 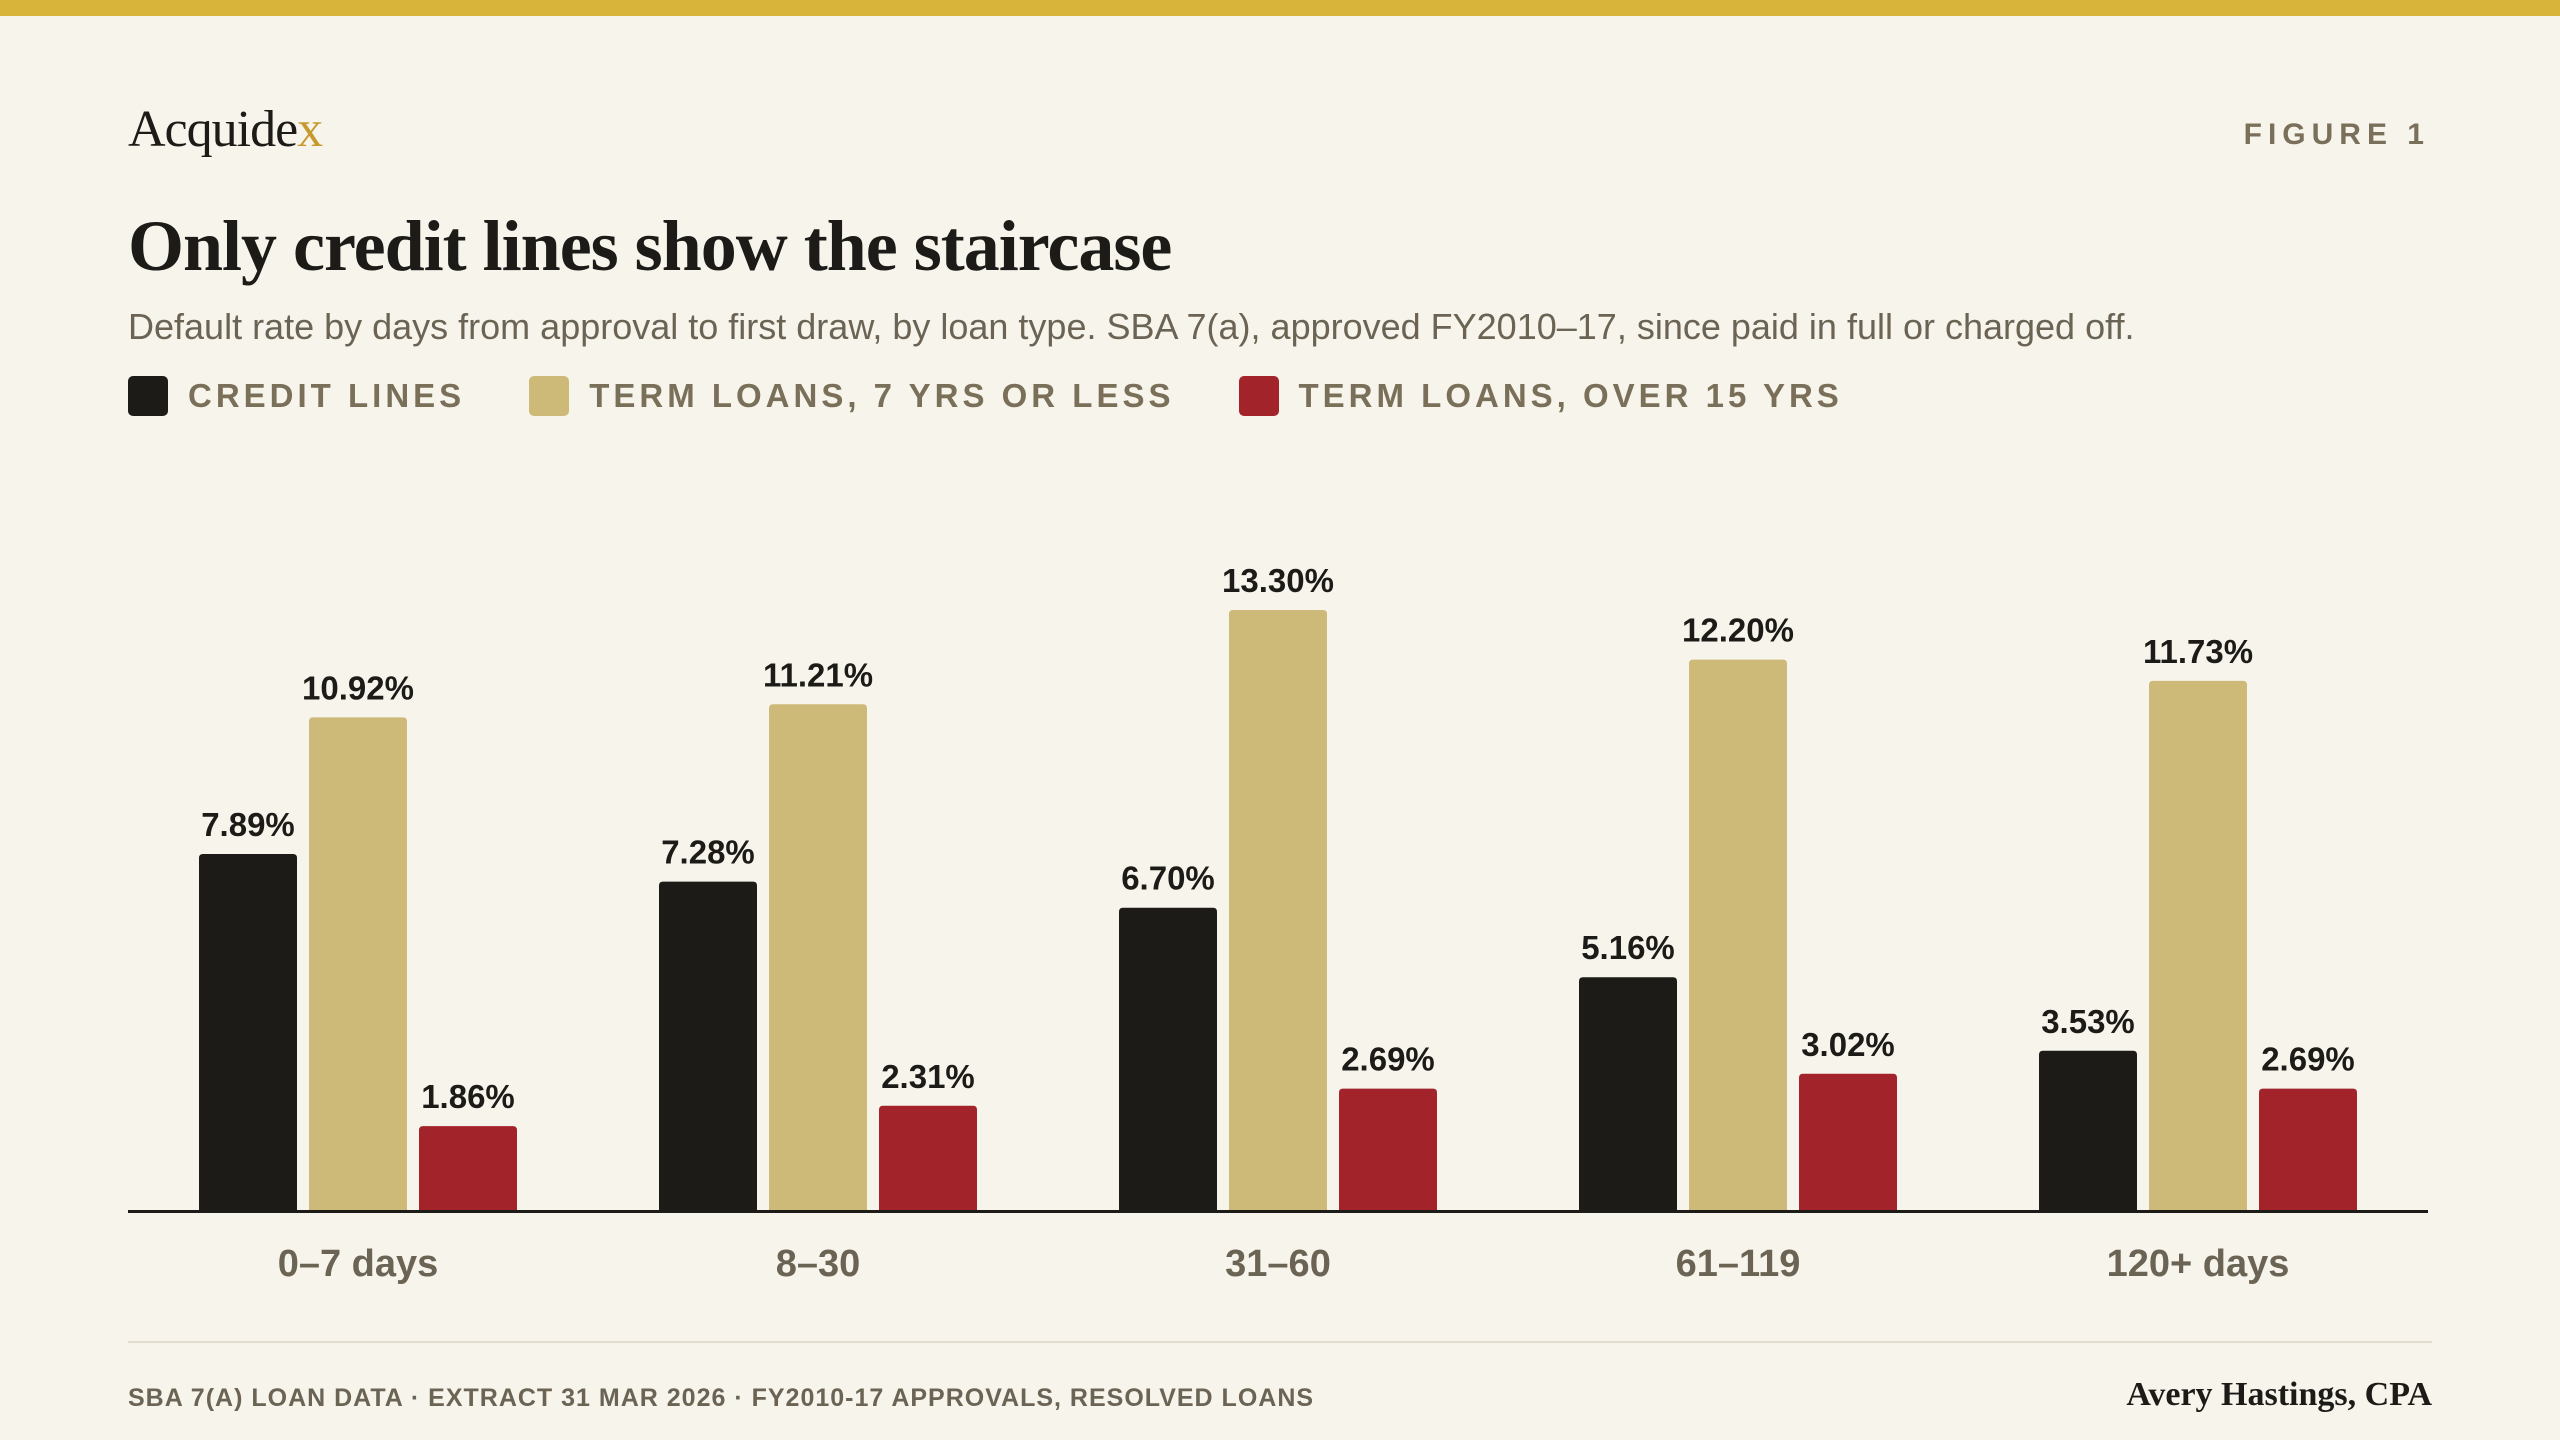 What do you see at coordinates (708, 852) in the screenshot?
I see `data-label: 7.28%` at bounding box center [708, 852].